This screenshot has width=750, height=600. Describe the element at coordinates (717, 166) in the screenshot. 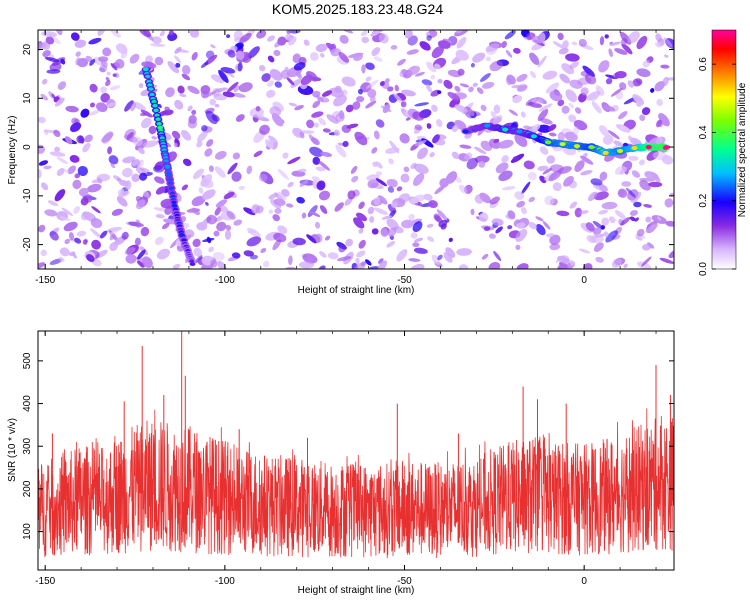

I see `colorbar-ticks: 0.0 0.2 0.4 0.6` at that location.